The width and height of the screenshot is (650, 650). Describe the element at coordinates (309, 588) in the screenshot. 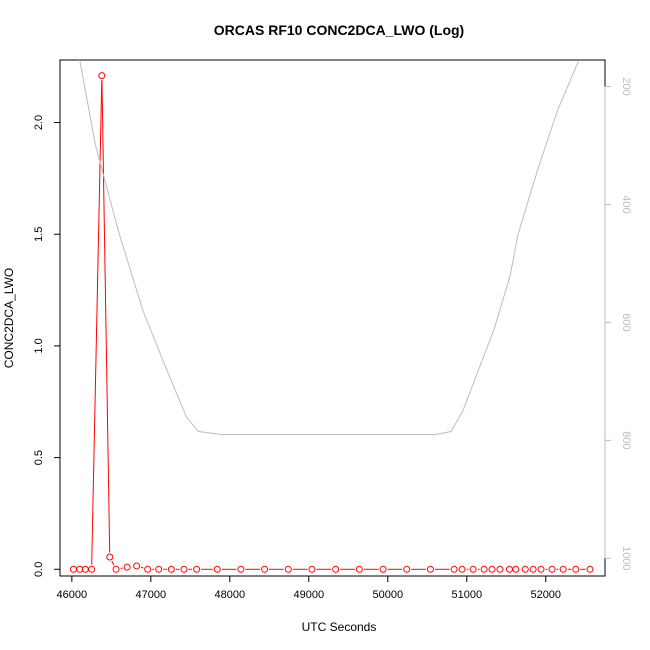

I see `x-axis: 46000 47000 48000 49000 50000 51000 52000` at that location.